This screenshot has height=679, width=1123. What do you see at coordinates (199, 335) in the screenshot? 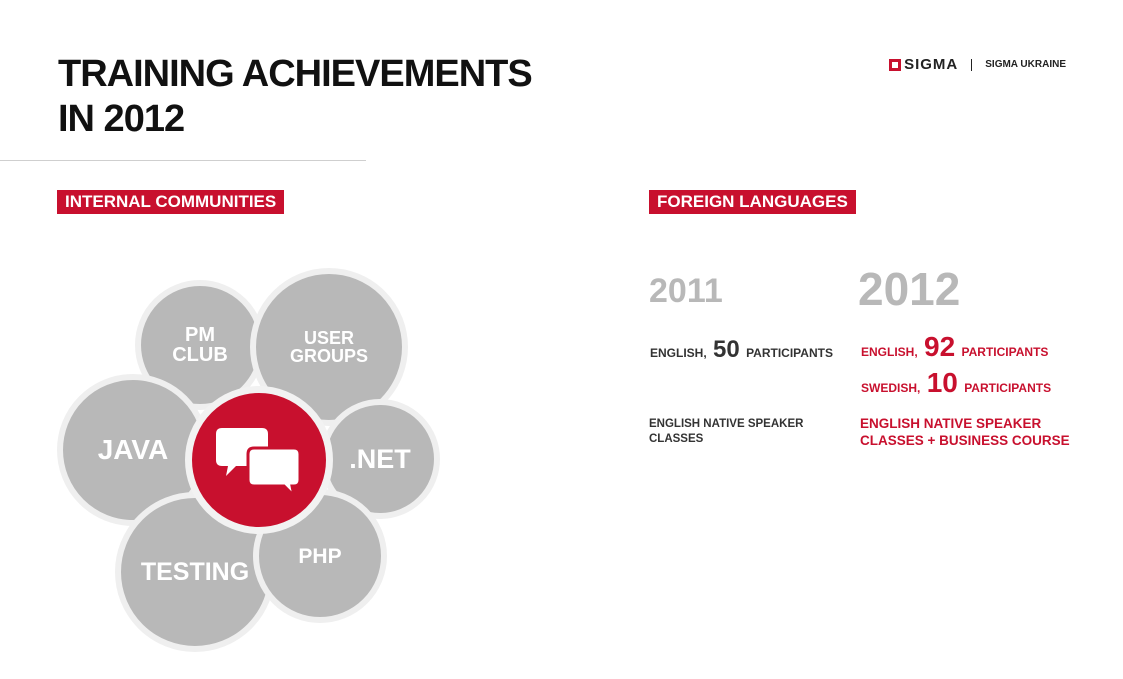
I see `pm-club-label-line-1: PM` at bounding box center [199, 335].